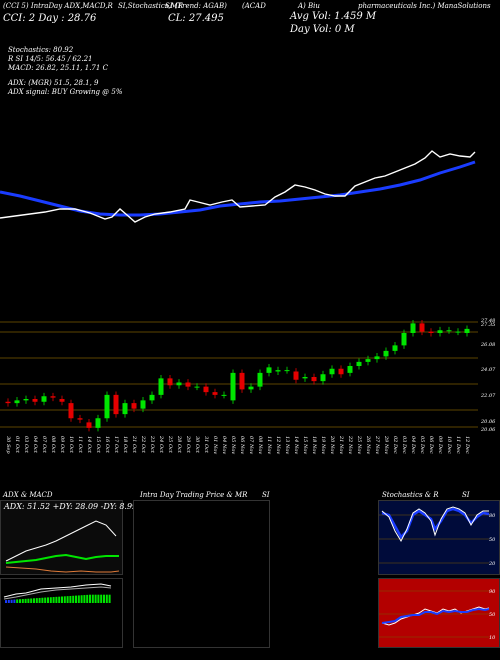 This screenshot has width=500, height=660. Describe the element at coordinates (57, 593) in the screenshot. I see `macd-histogram` at that location.